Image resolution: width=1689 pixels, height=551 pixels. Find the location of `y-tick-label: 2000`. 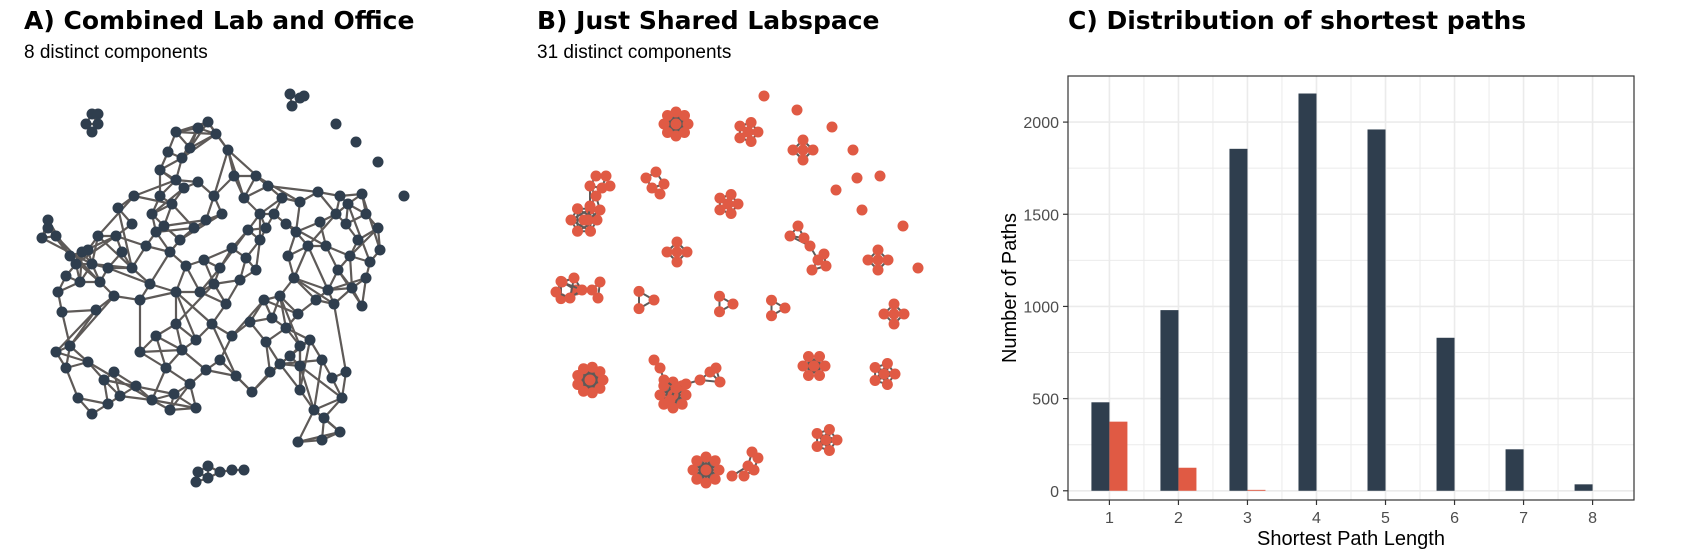

y-tick-label: 2000 is located at coordinates (1041, 123).